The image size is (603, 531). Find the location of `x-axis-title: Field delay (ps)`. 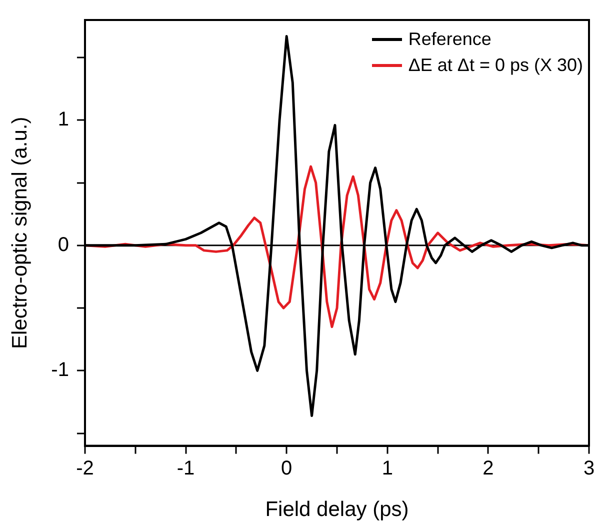

x-axis-title: Field delay (ps) is located at coordinates (337, 510).